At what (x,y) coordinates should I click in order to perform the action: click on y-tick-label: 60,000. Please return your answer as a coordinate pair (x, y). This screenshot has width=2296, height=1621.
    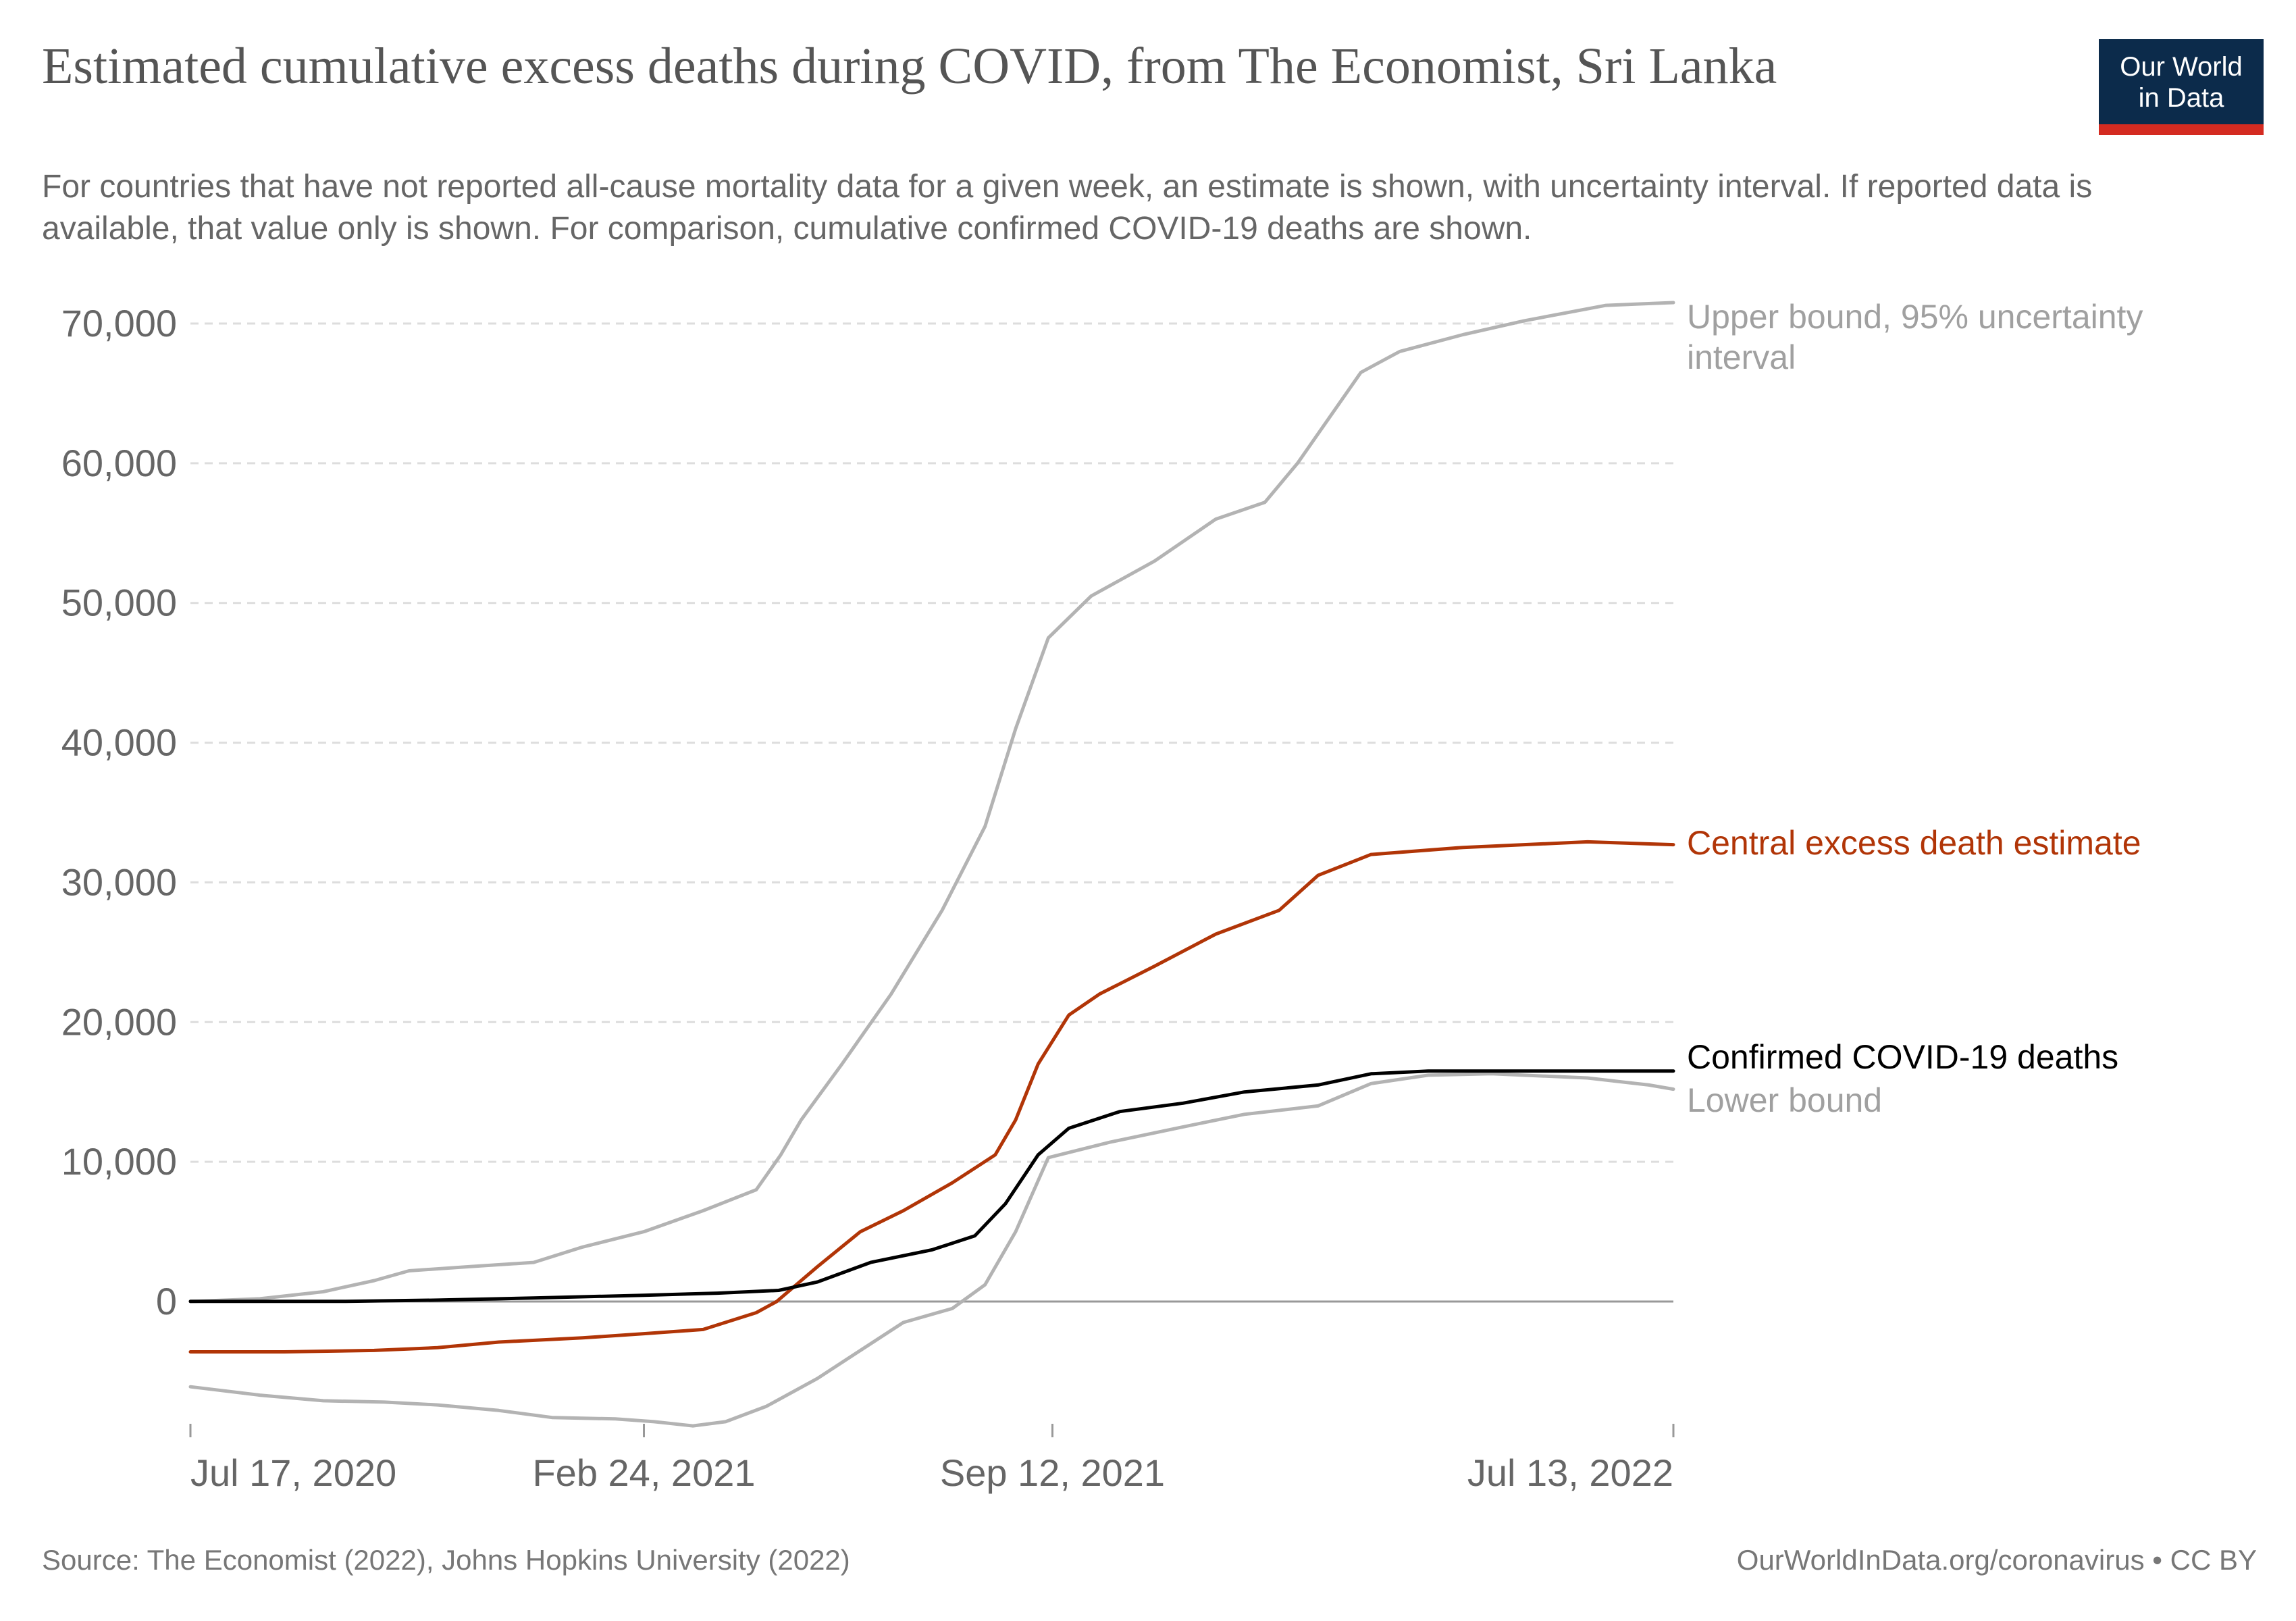
    Looking at the image, I should click on (119, 463).